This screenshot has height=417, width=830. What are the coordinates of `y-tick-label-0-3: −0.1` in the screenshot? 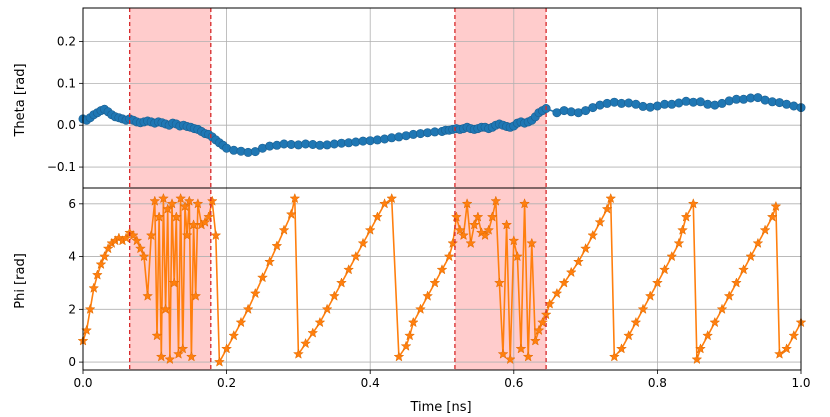 It's located at (61, 167).